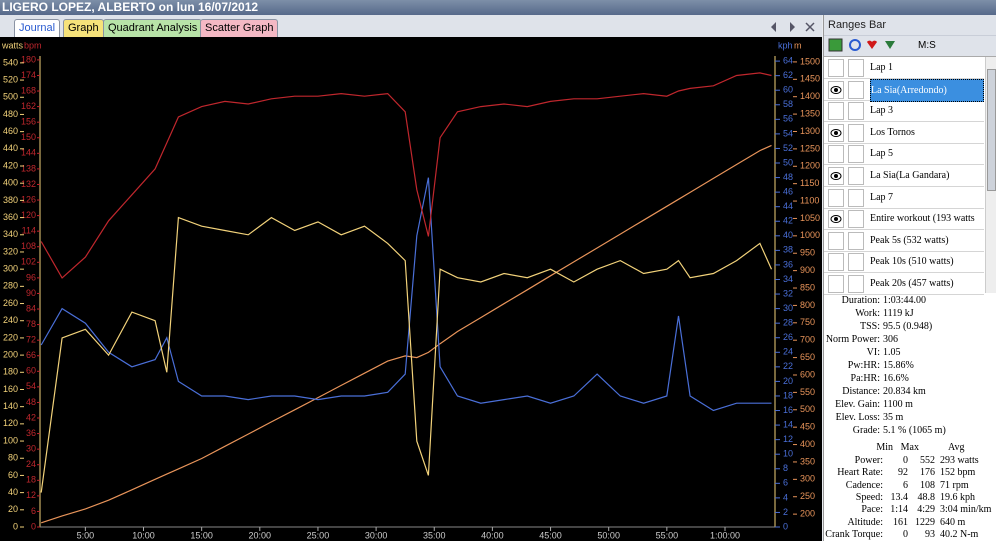 The height and width of the screenshot is (541, 996). I want to click on scroll-thumb, so click(991, 130).